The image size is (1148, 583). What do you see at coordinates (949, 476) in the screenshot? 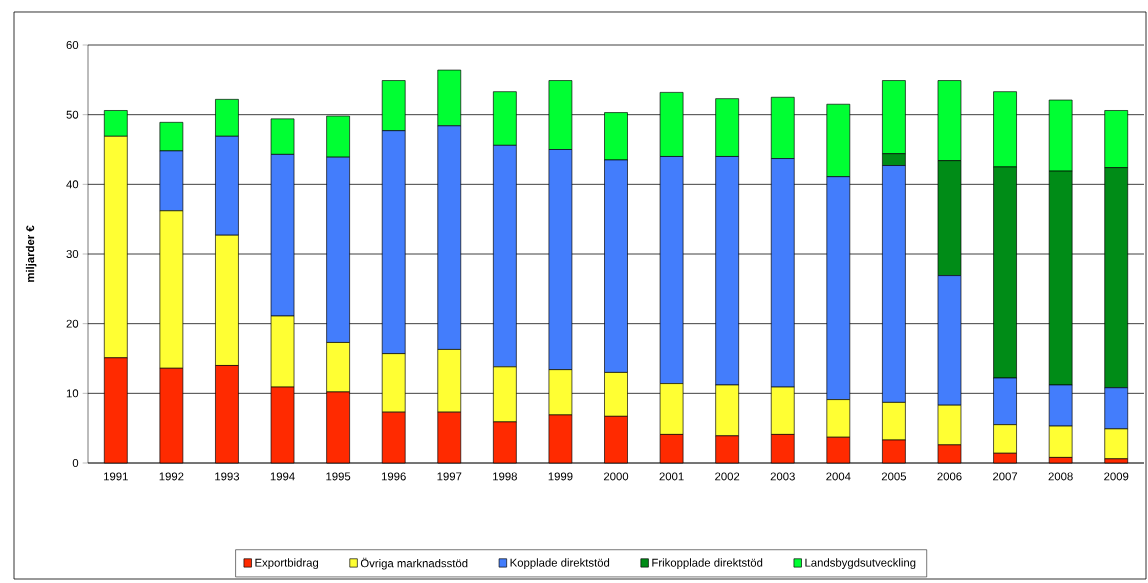
I see `x-tick-label: 2006` at bounding box center [949, 476].